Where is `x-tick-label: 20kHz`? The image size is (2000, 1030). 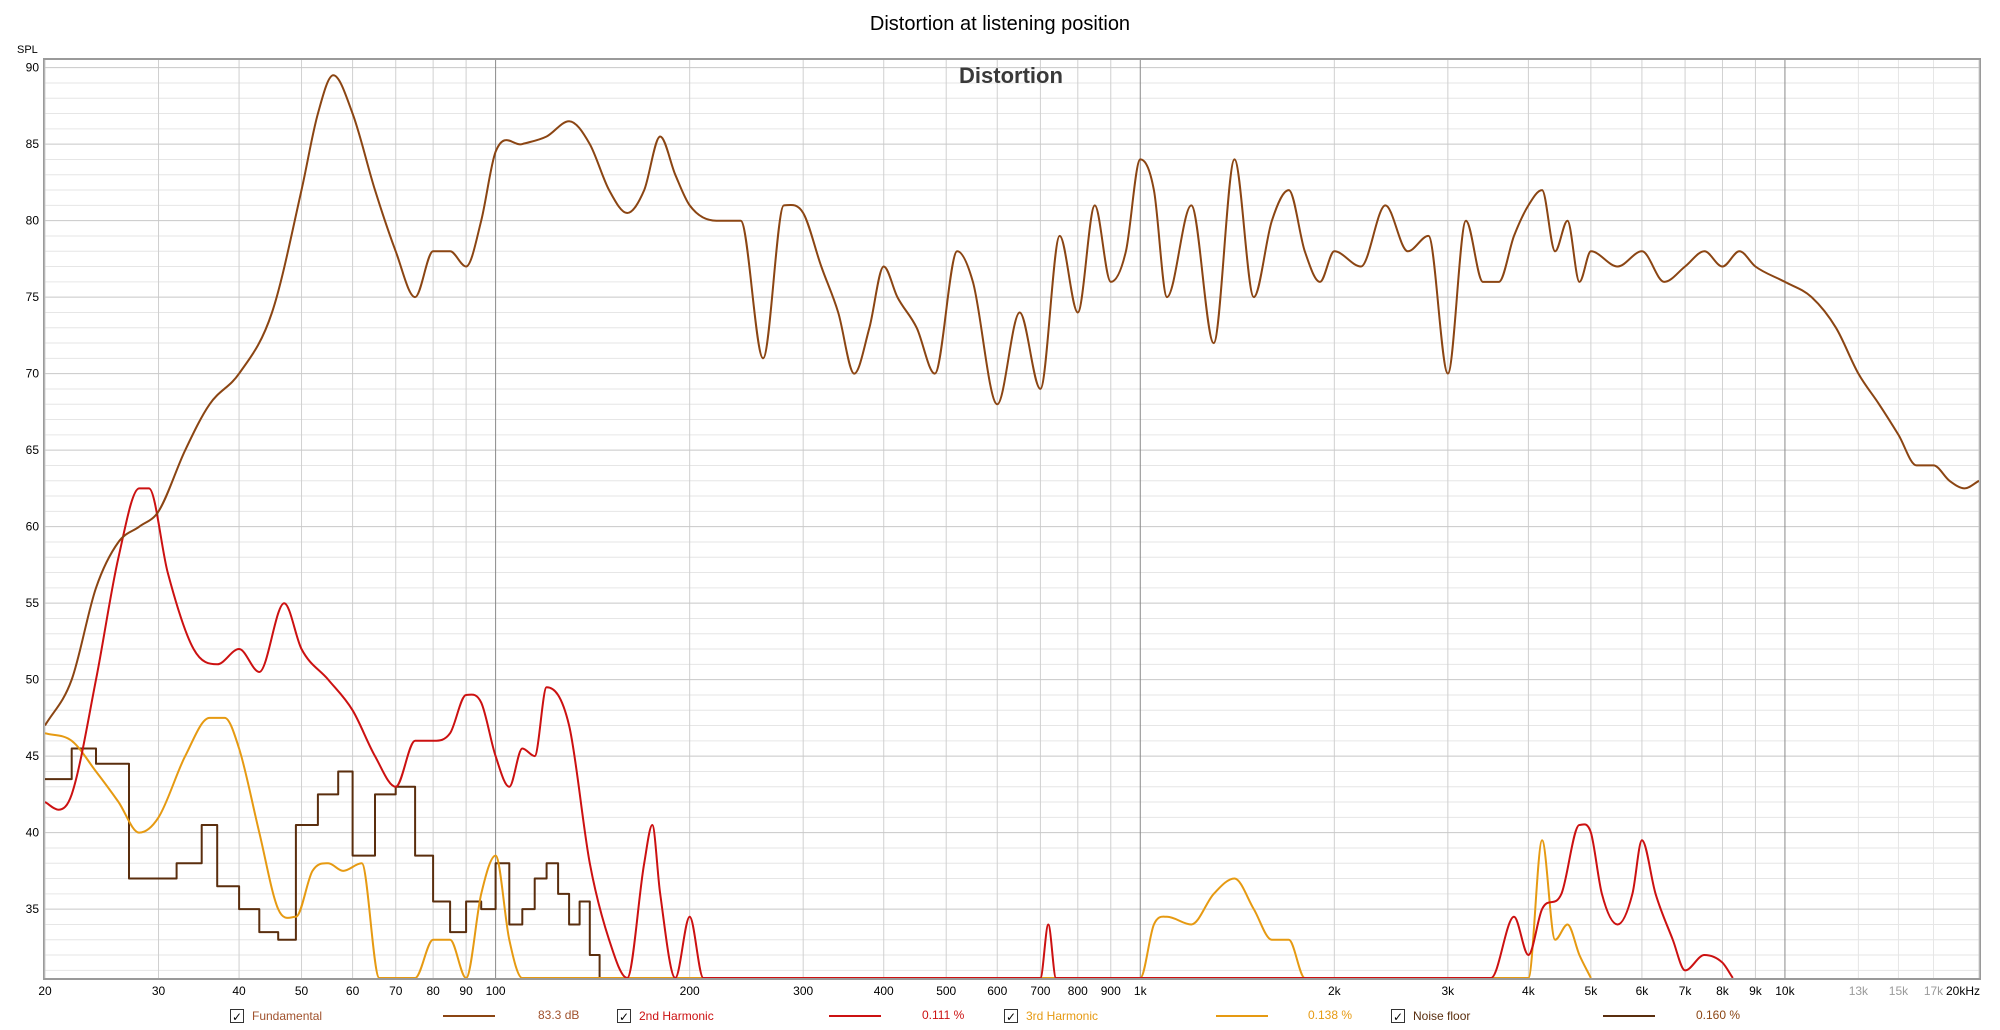 x-tick-label: 20kHz is located at coordinates (1963, 991).